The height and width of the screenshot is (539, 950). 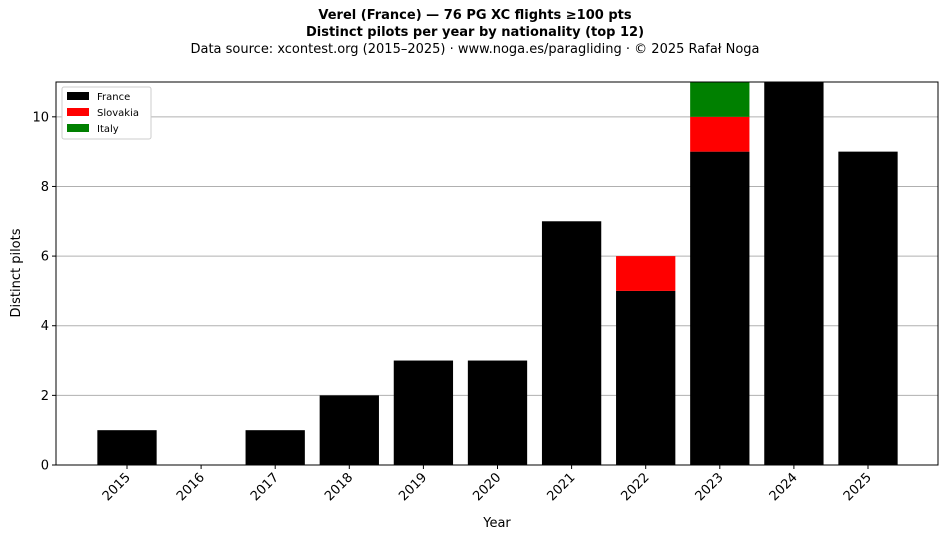 I want to click on x-tick-label: 2019, so click(x=413, y=487).